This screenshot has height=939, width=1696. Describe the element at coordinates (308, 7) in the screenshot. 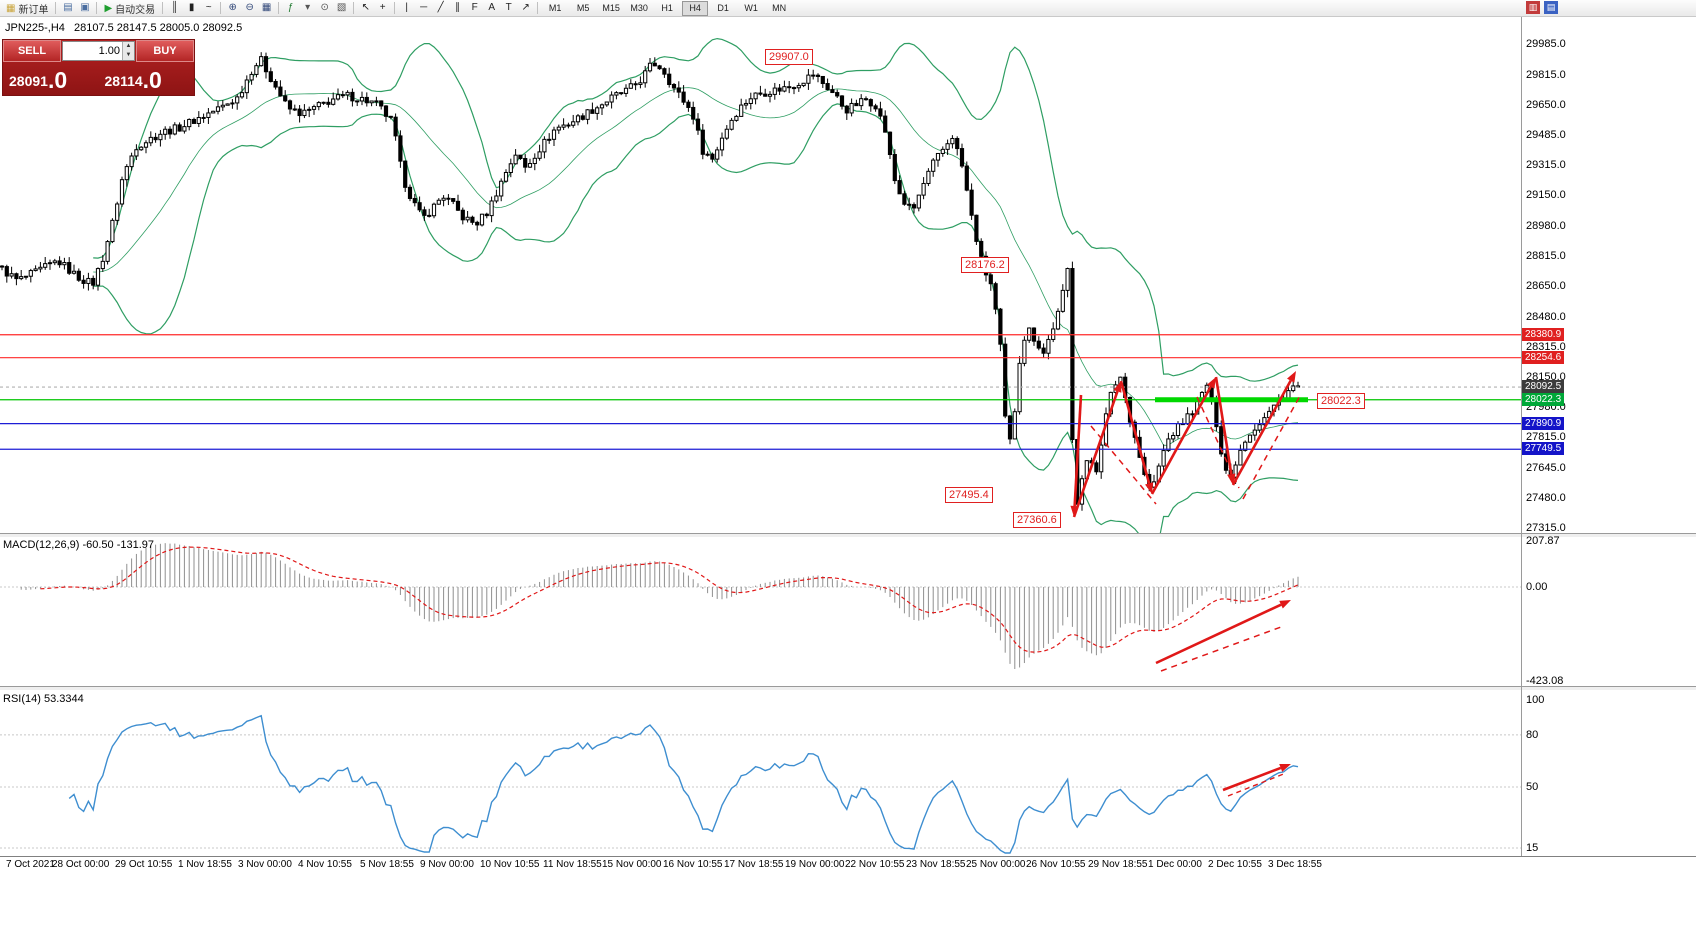

I see `indicators-dropdown-icon: ▾` at that location.